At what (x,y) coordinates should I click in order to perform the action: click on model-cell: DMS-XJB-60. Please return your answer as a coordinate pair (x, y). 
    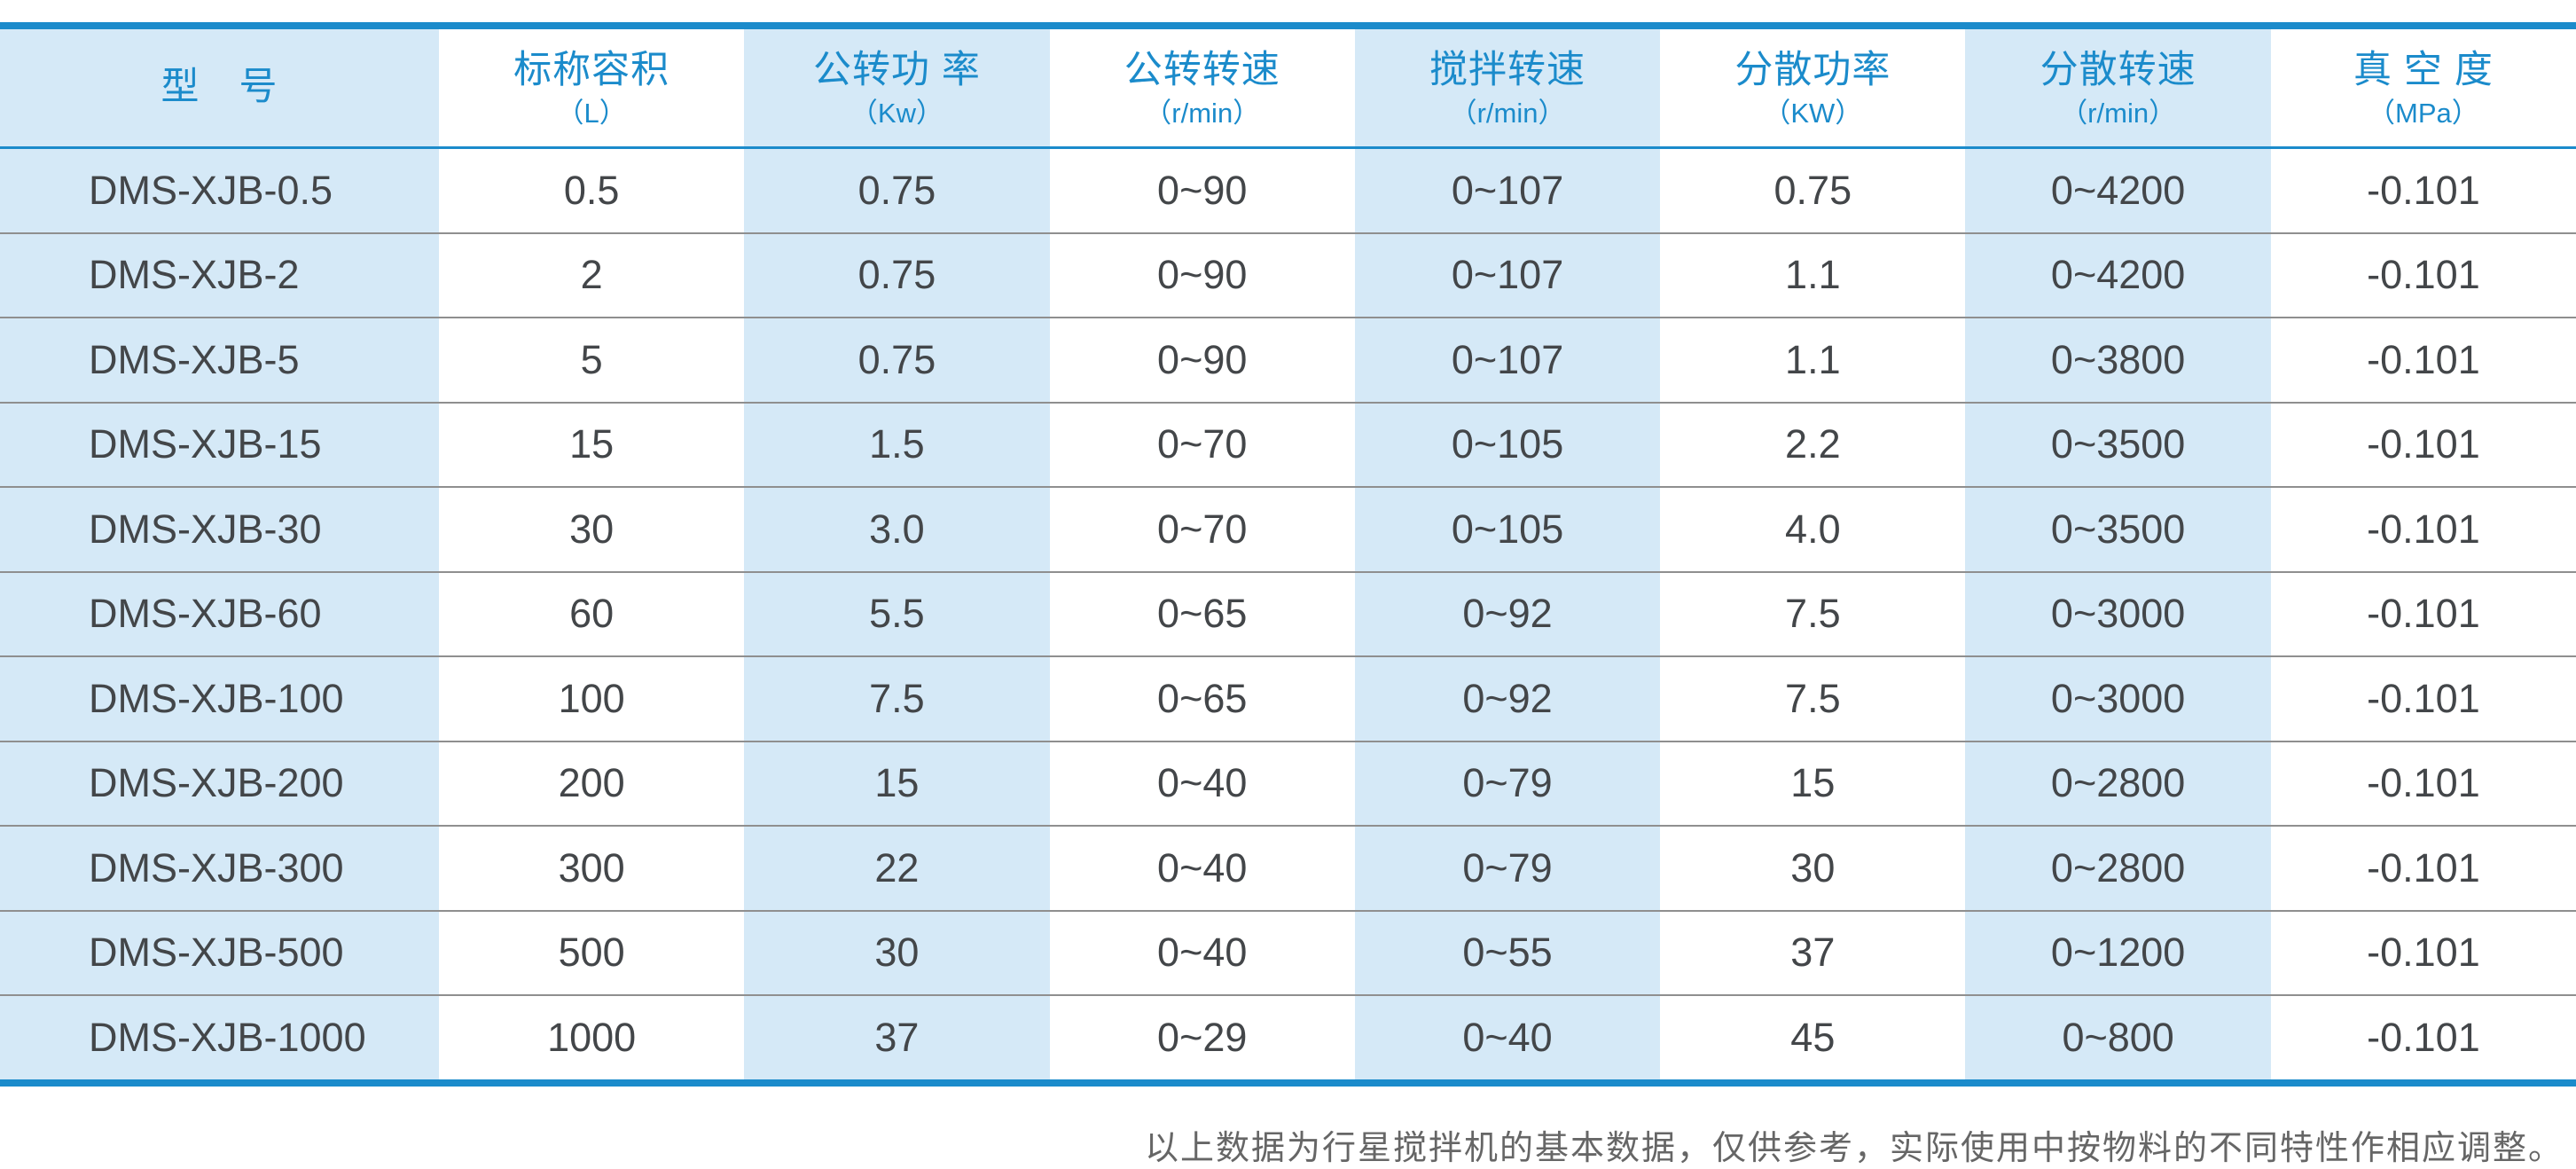
    Looking at the image, I should click on (219, 613).